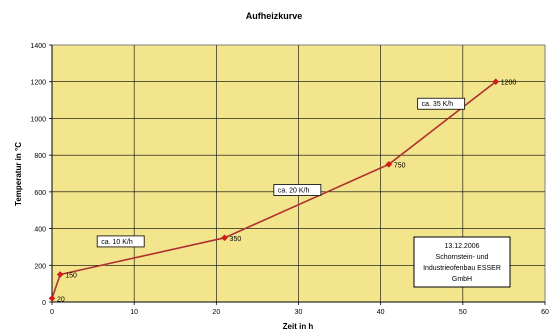 Image resolution: width=554 pixels, height=332 pixels. Describe the element at coordinates (44, 303) in the screenshot. I see `y-tick-label: 0` at that location.